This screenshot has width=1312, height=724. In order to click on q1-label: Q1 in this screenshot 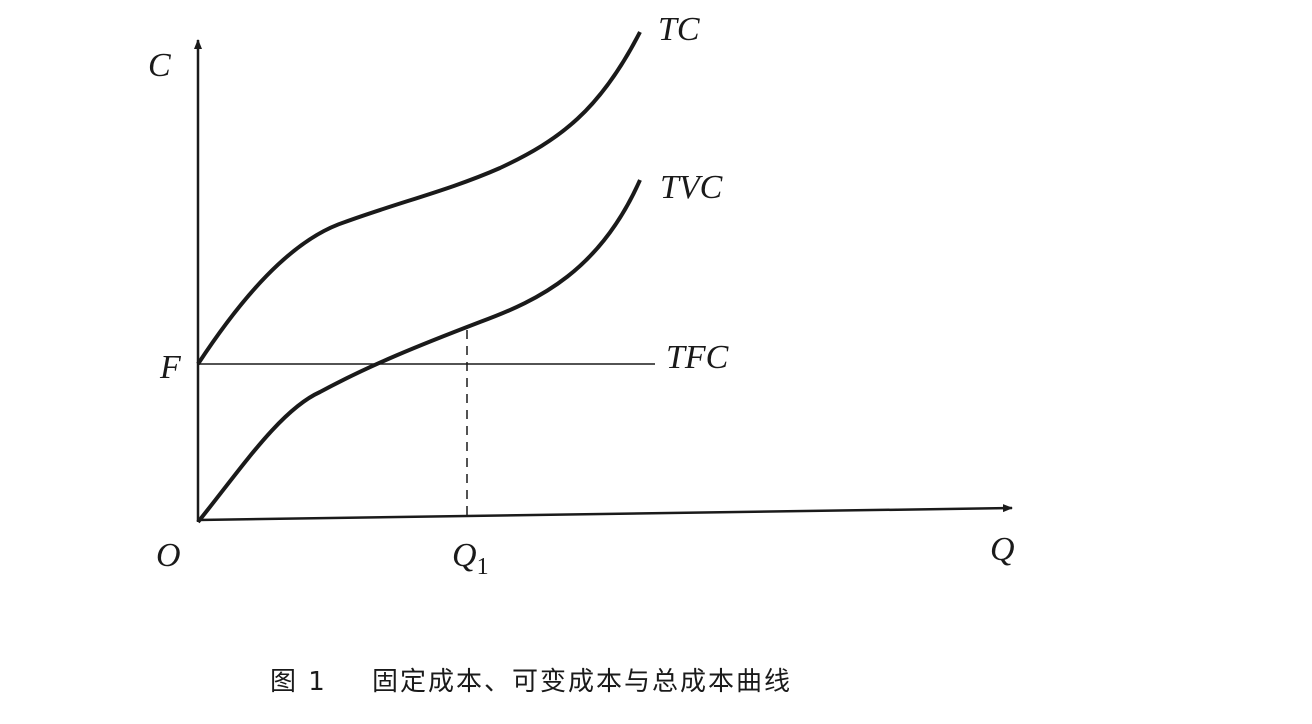, I will do `click(470, 558)`.